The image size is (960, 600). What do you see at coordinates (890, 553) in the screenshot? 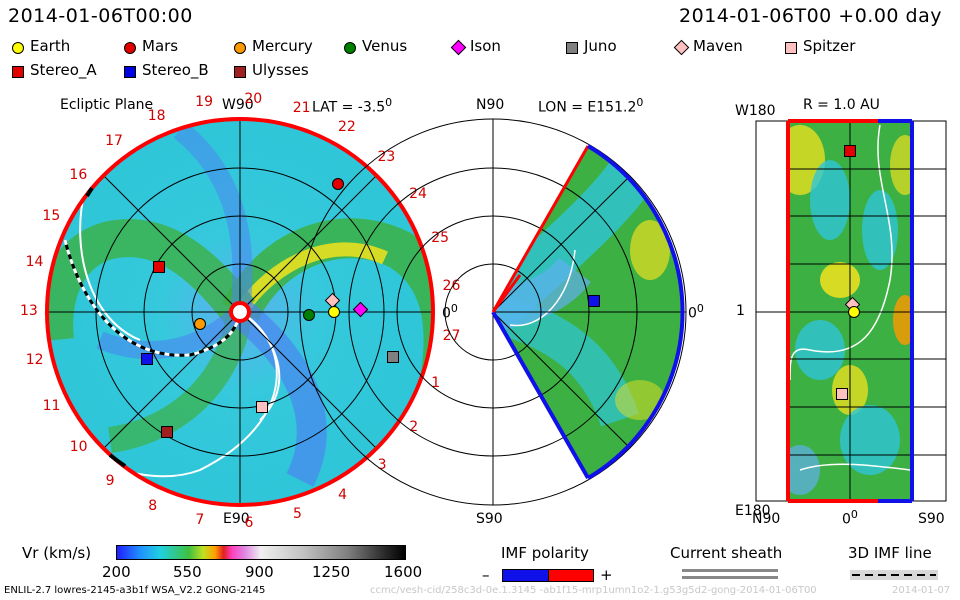
I see `imf-line-label: 3D IMF line` at bounding box center [890, 553].